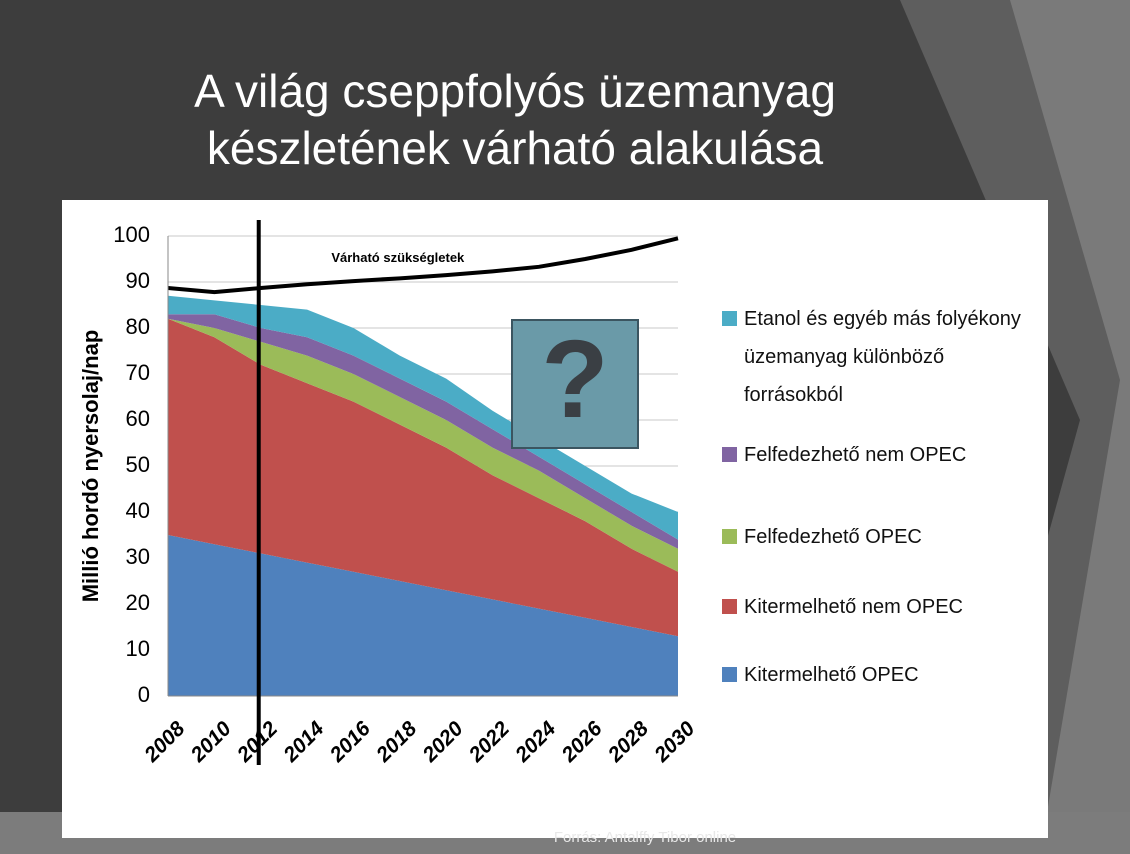  I want to click on y-tick-label: 90, so click(138, 280).